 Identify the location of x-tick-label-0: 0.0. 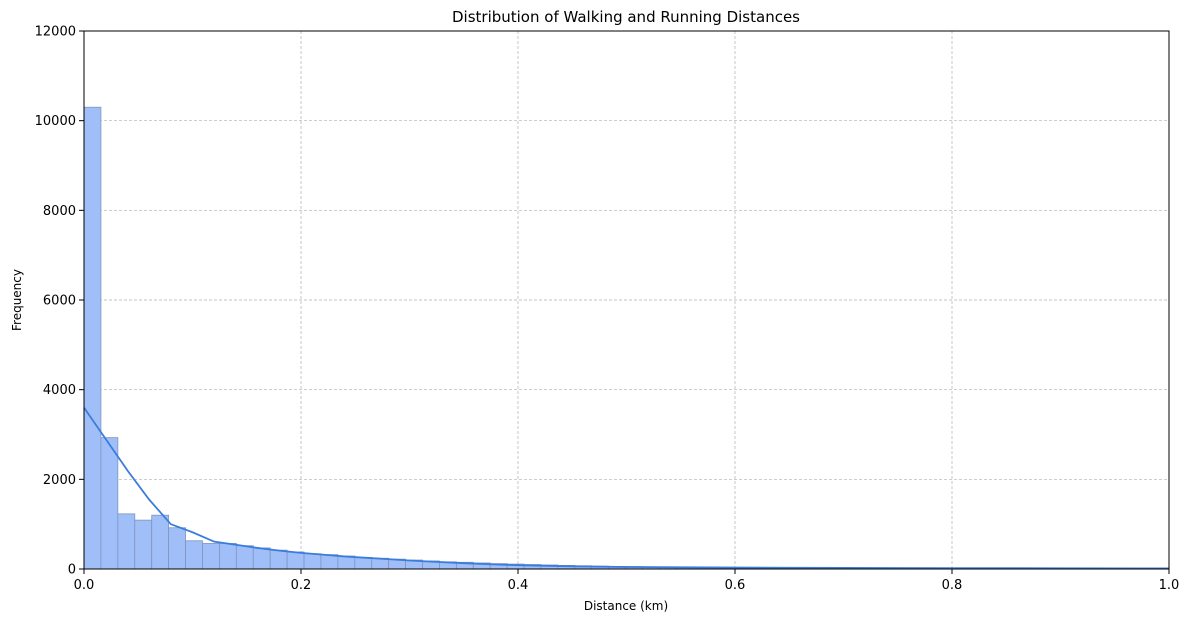
(84, 585).